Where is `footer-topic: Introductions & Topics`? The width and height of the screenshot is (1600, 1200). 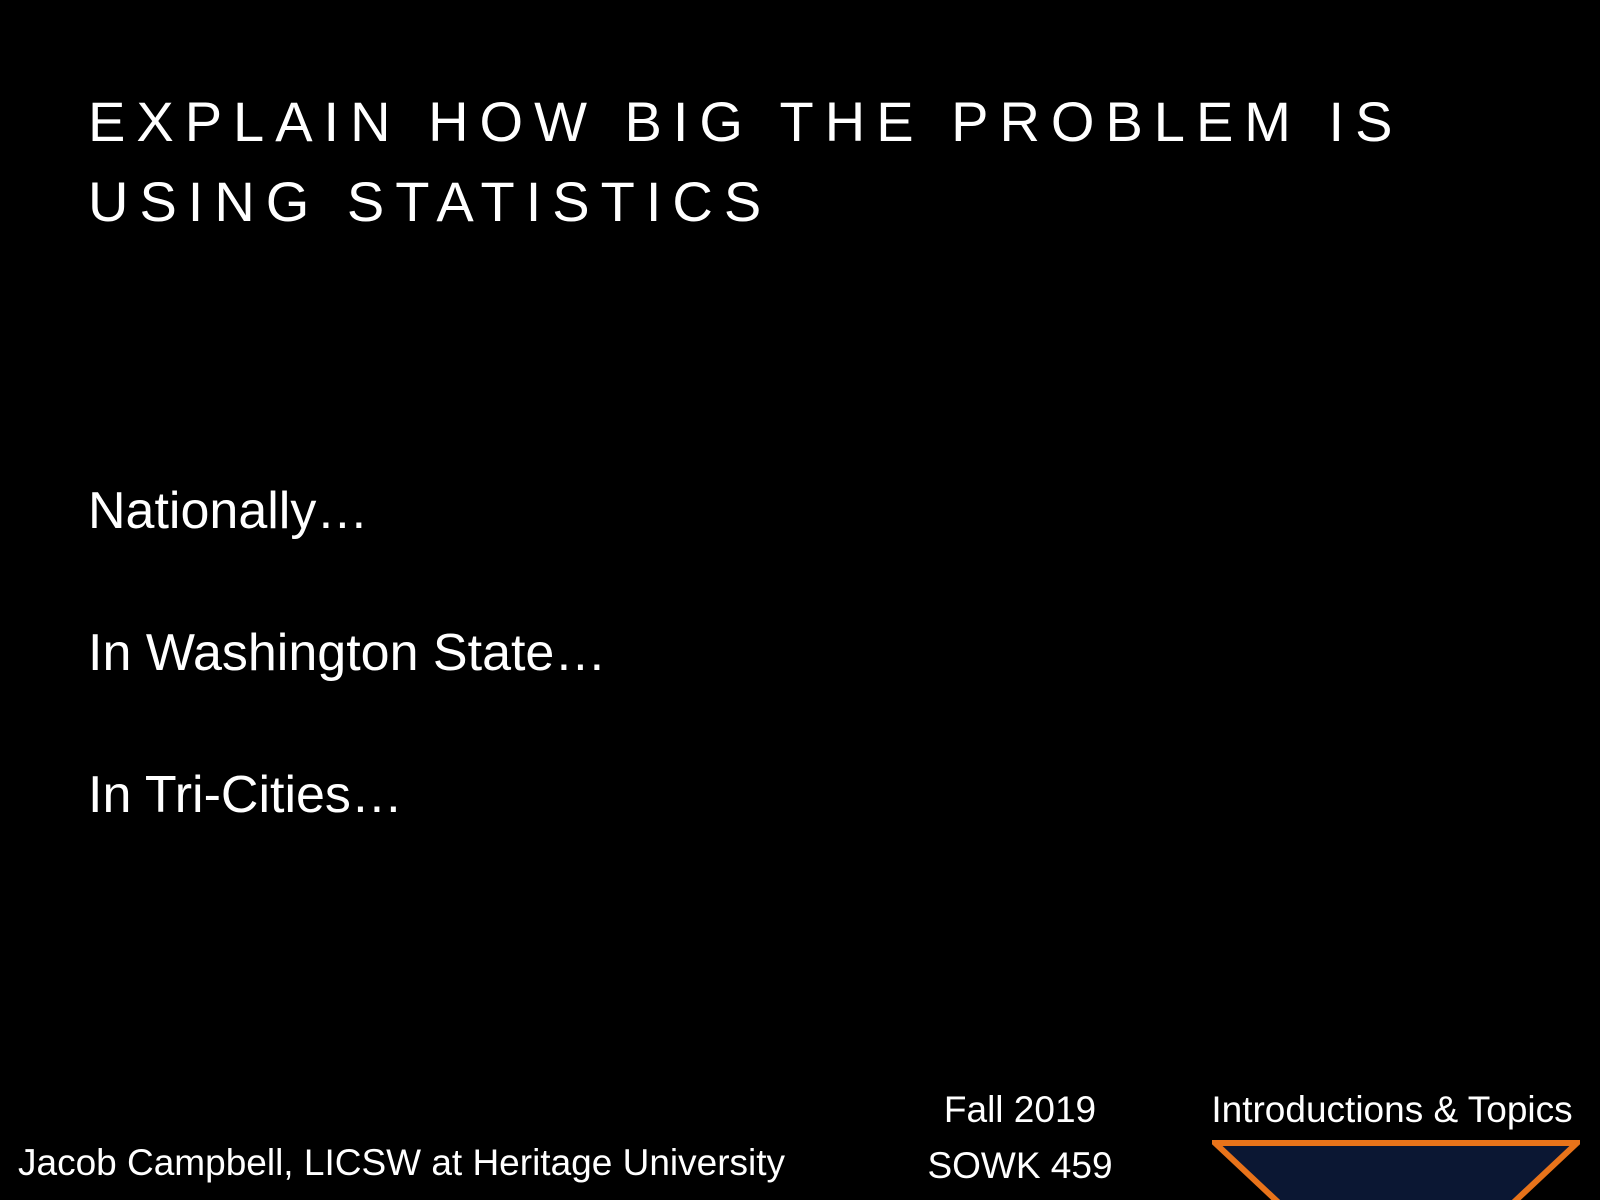
footer-topic: Introductions & Topics is located at coordinates (1392, 1109).